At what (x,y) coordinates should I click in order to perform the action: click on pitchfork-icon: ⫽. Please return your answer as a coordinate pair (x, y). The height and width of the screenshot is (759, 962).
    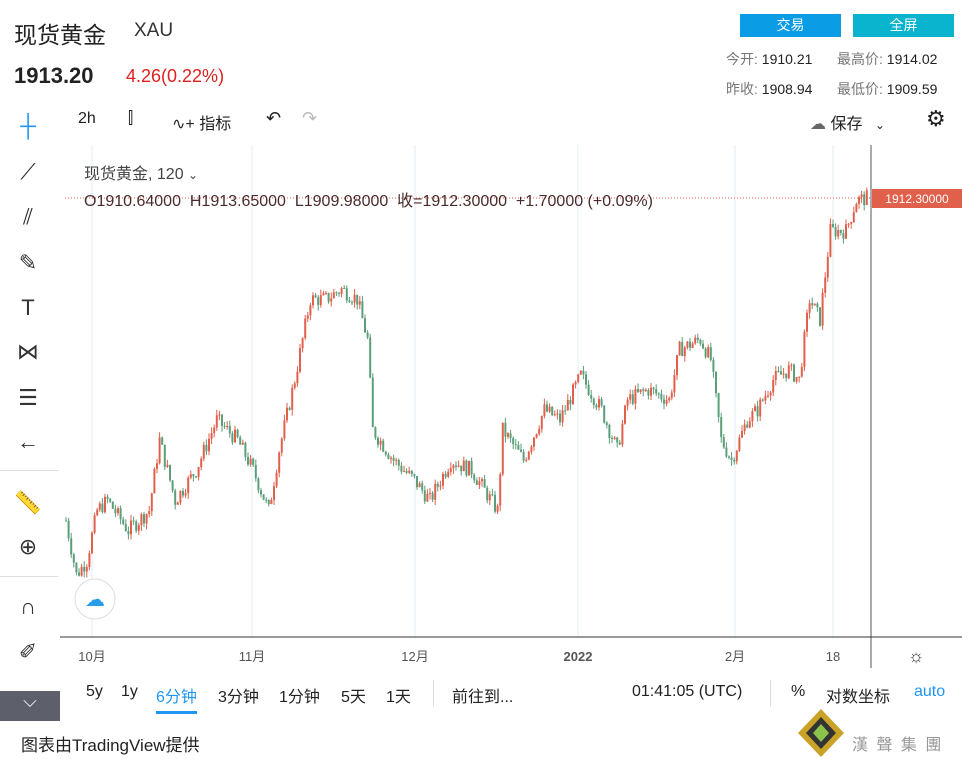
    Looking at the image, I should click on (28, 216).